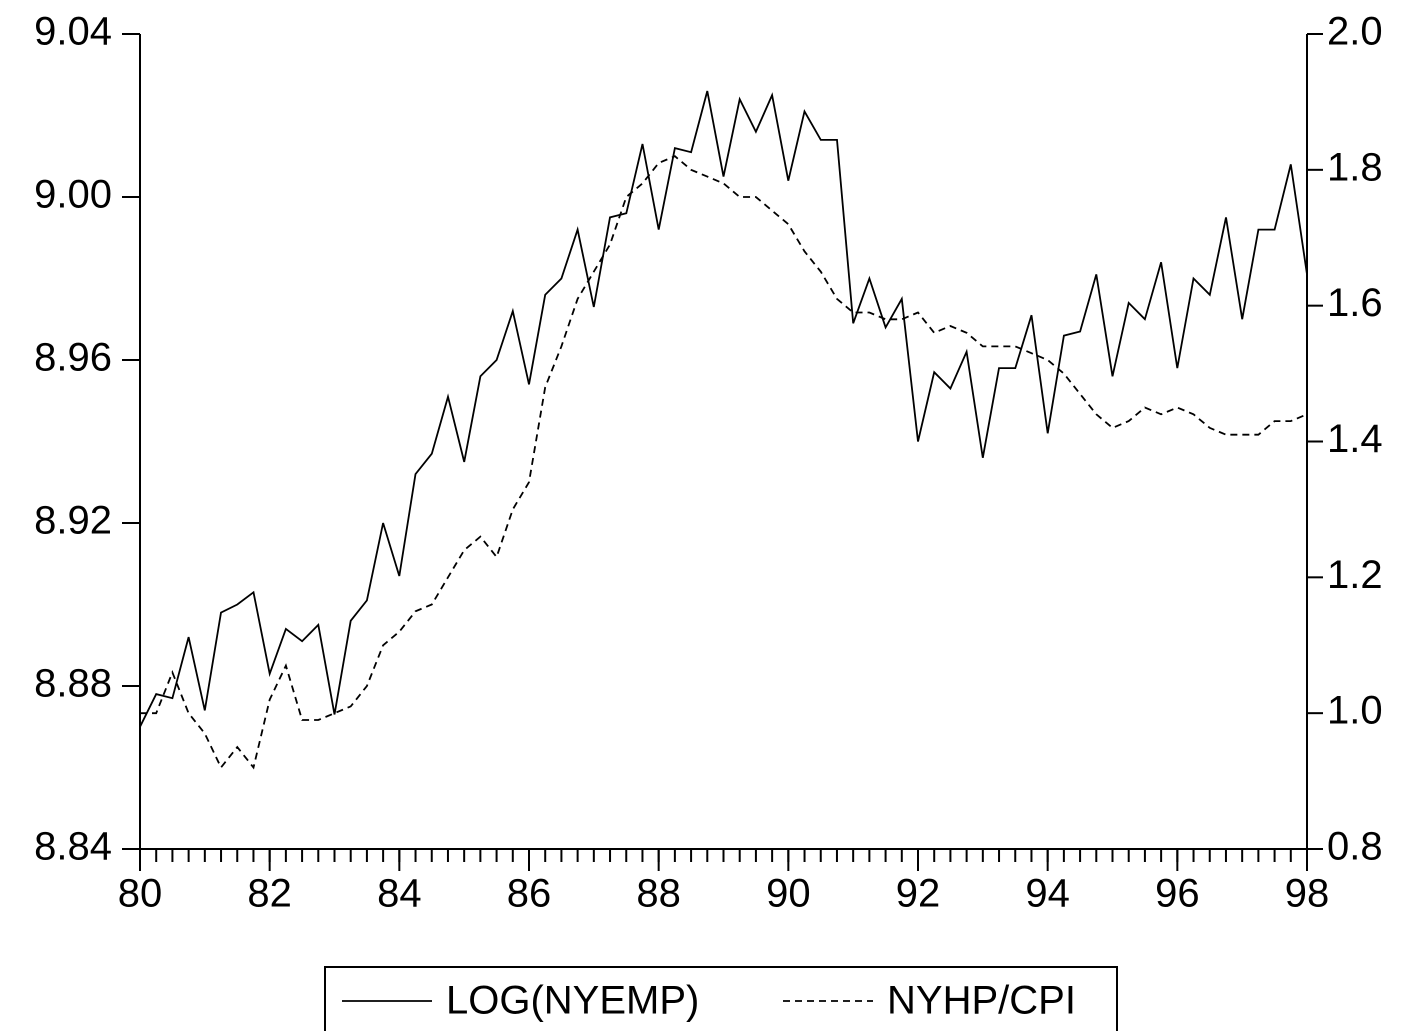 Image resolution: width=1412 pixels, height=1031 pixels. I want to click on y2-tick-label: 2.0, so click(1355, 32).